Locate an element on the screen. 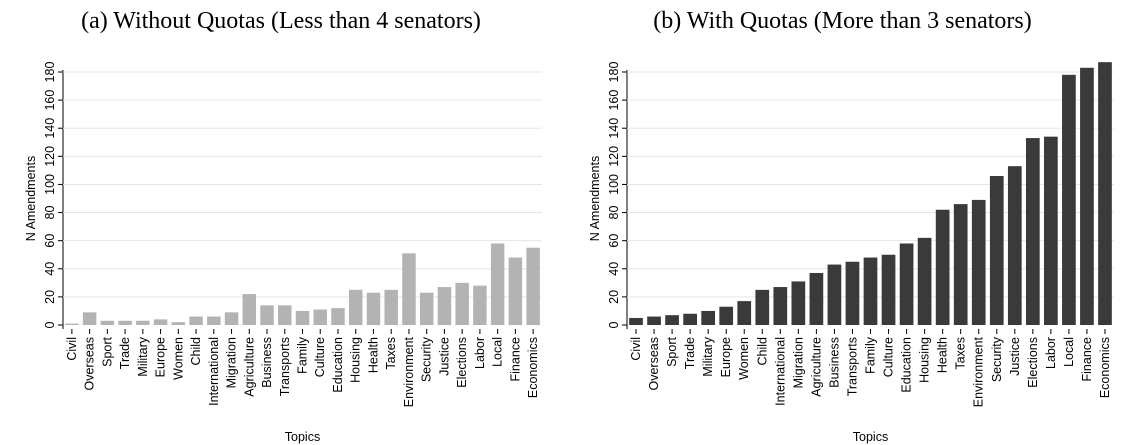 Image resolution: width=1123 pixels, height=445 pixels. bar-civil is located at coordinates (636, 321).